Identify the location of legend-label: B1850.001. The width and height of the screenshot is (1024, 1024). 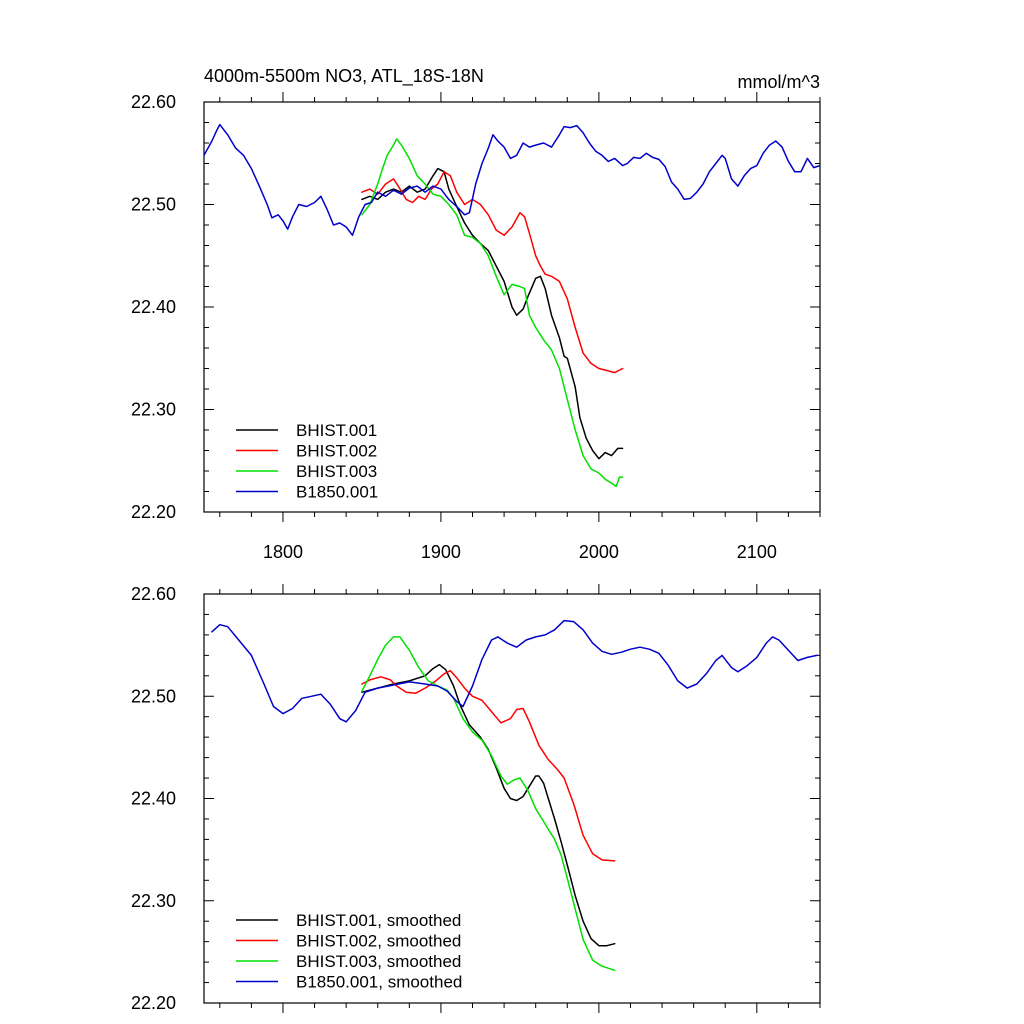
(337, 492).